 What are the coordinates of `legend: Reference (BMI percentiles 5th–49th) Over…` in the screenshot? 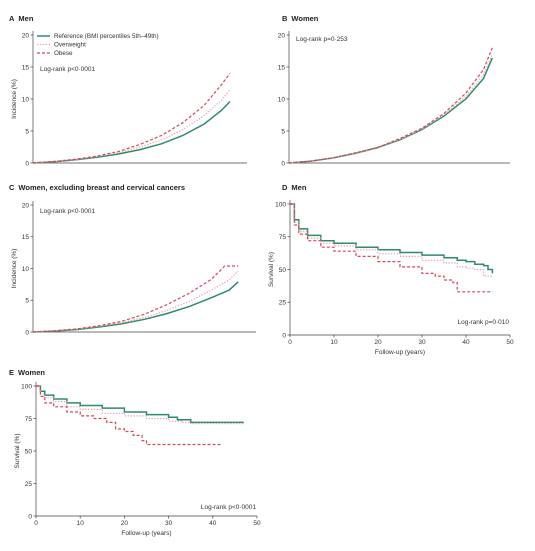 It's located at (98, 45).